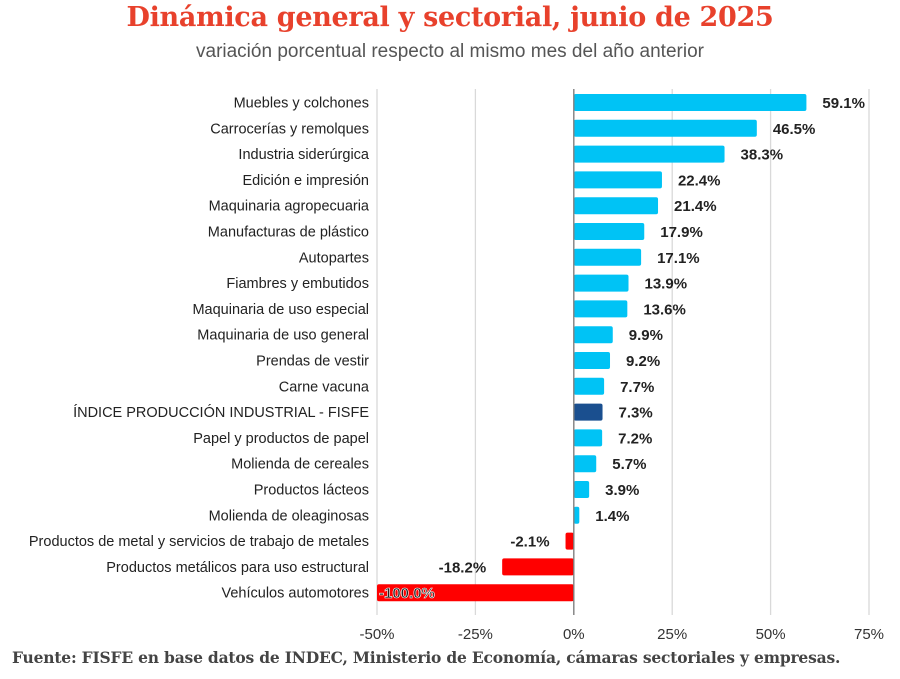 The width and height of the screenshot is (900, 679). Describe the element at coordinates (281, 439) in the screenshot. I see `category-label: Papel y productos de papel` at that location.